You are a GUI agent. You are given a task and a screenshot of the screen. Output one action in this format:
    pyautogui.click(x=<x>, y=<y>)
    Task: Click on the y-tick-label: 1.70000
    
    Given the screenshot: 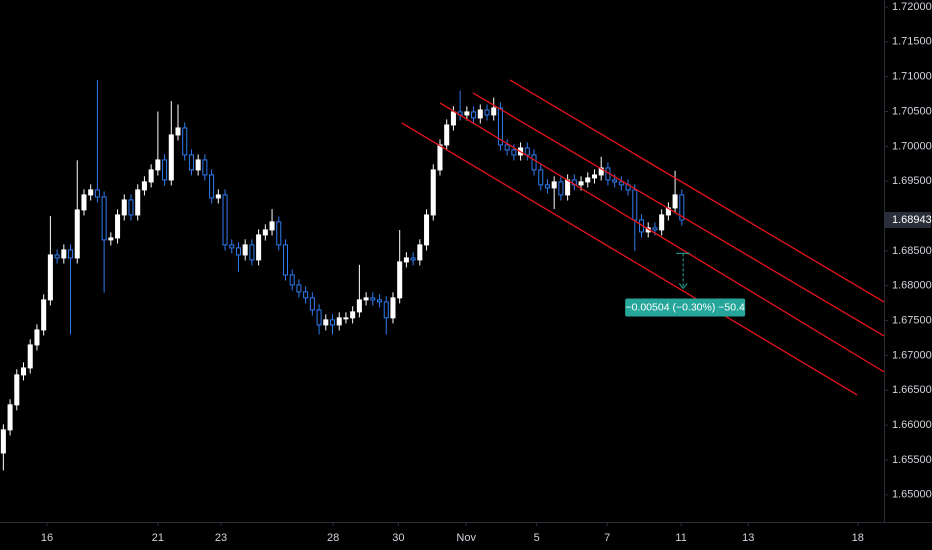 What is the action you would take?
    pyautogui.click(x=912, y=146)
    